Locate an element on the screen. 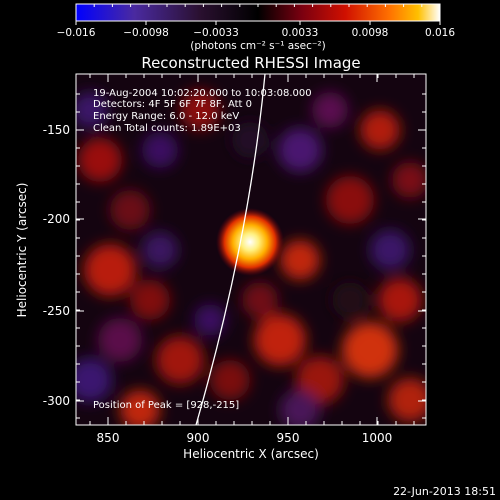  colorbar-units-label: (photons cm⁻² s⁻¹ asec⁻²) is located at coordinates (257, 46).